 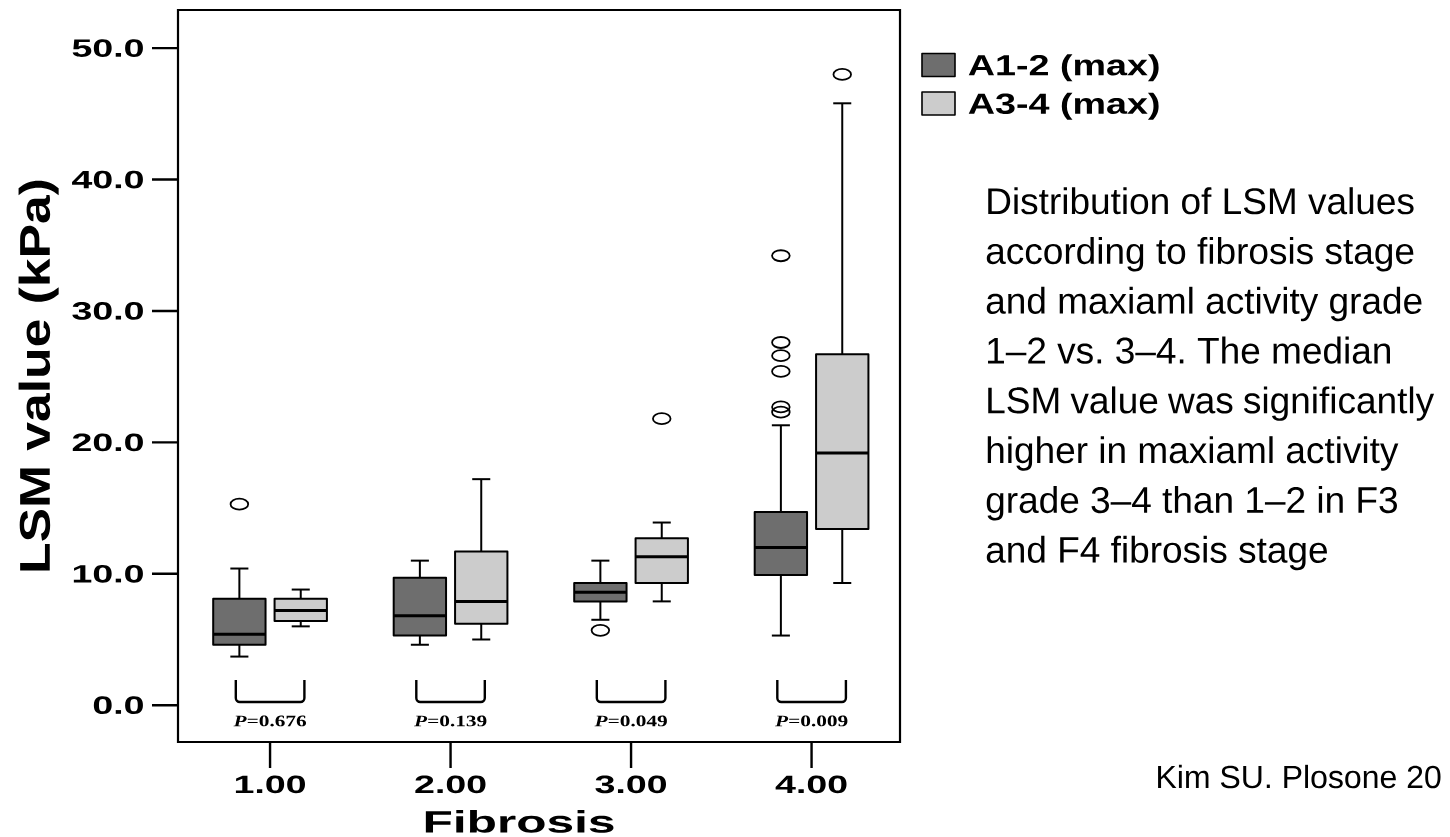 What do you see at coordinates (1299, 776) in the screenshot?
I see `text: Kim SU. Plosone 20` at bounding box center [1299, 776].